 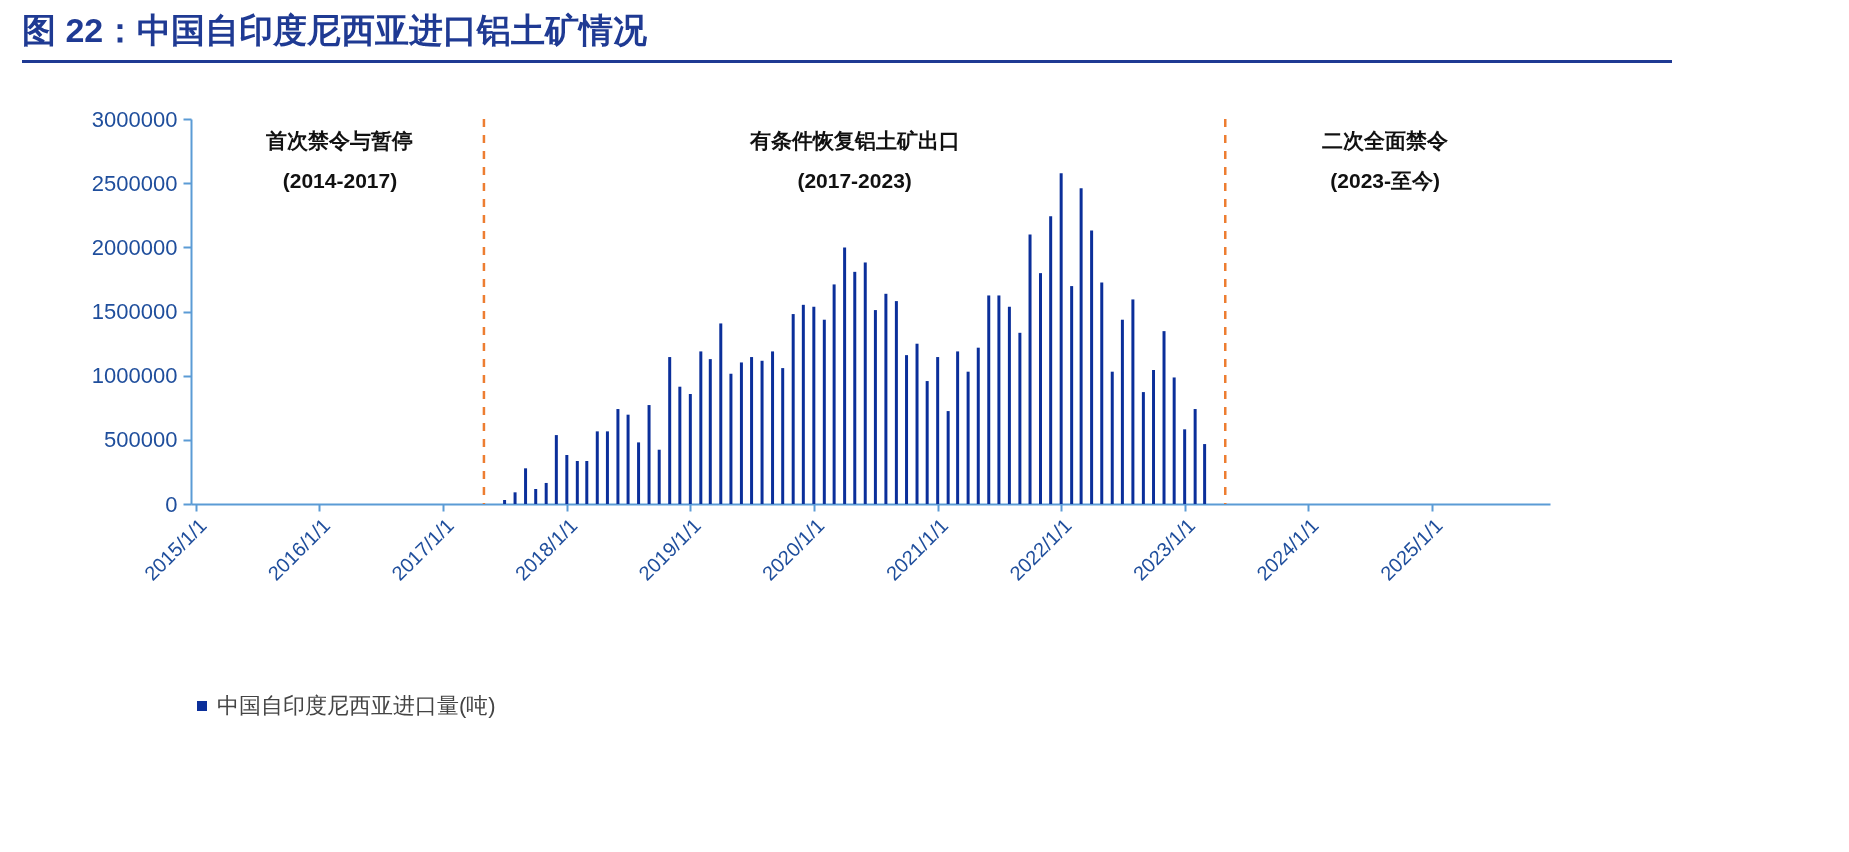 I want to click on annotation: 二次全面禁令 (2023-至今), so click(x=1385, y=160).